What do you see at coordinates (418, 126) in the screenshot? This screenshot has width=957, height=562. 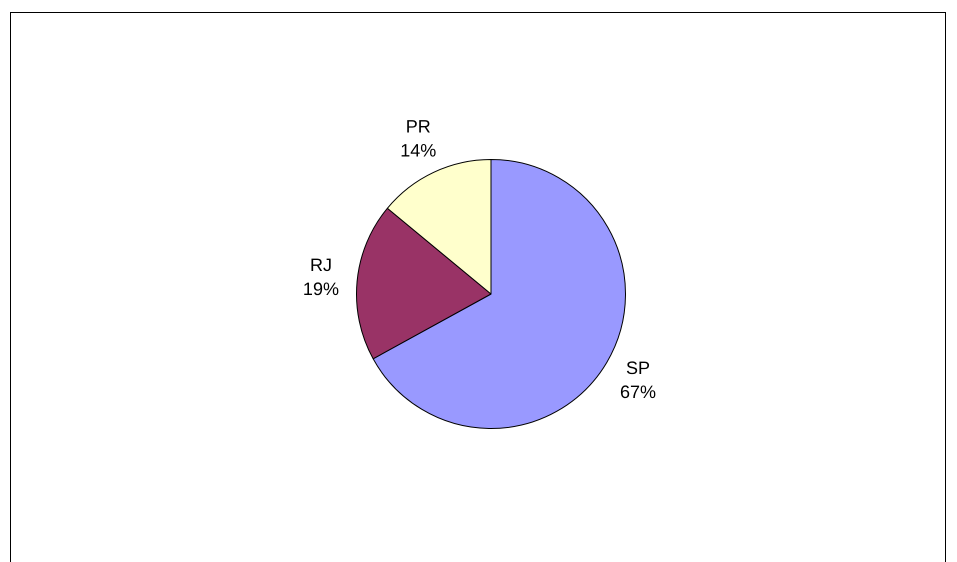 I see `slice-label: PR` at bounding box center [418, 126].